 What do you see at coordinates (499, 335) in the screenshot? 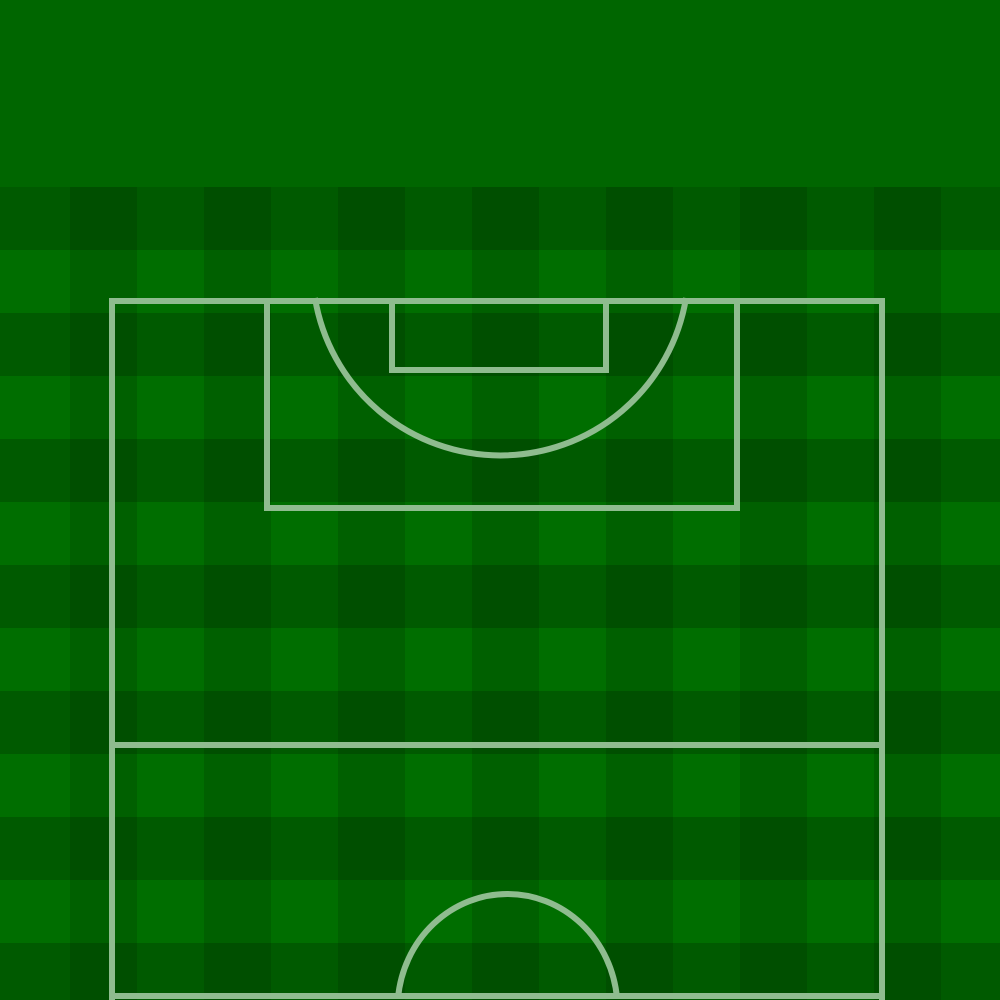
I see `goal-area` at bounding box center [499, 335].